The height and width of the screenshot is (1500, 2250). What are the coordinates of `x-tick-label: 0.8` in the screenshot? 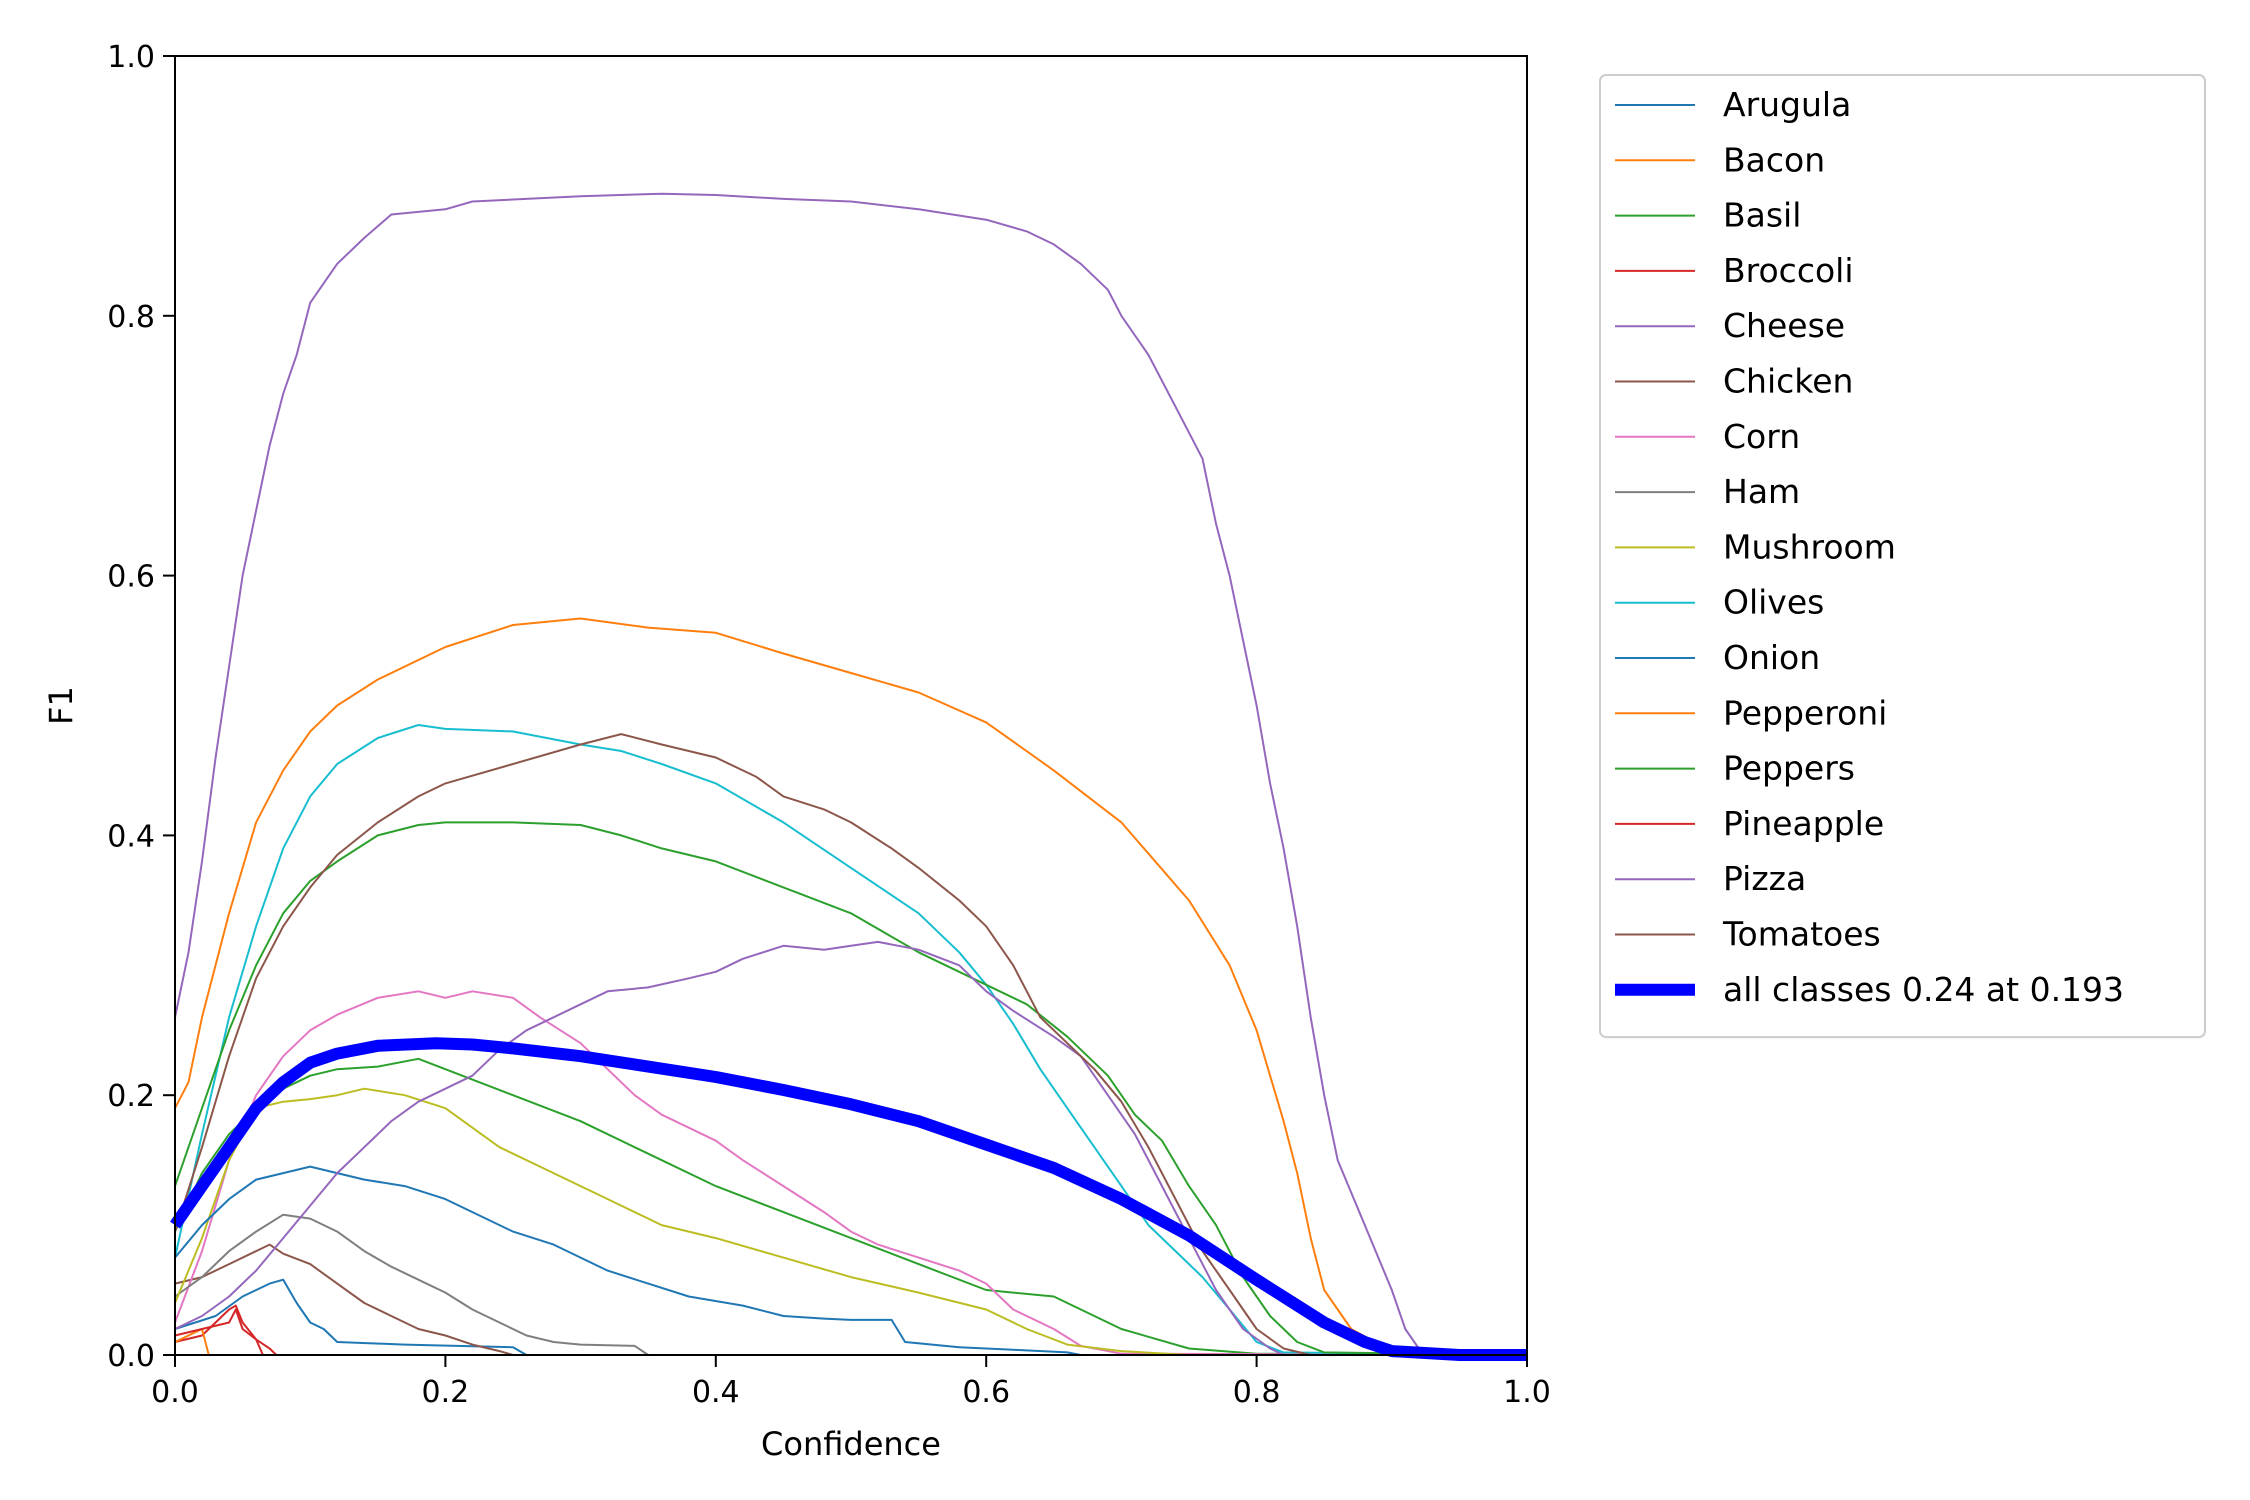 It's located at (1257, 1392).